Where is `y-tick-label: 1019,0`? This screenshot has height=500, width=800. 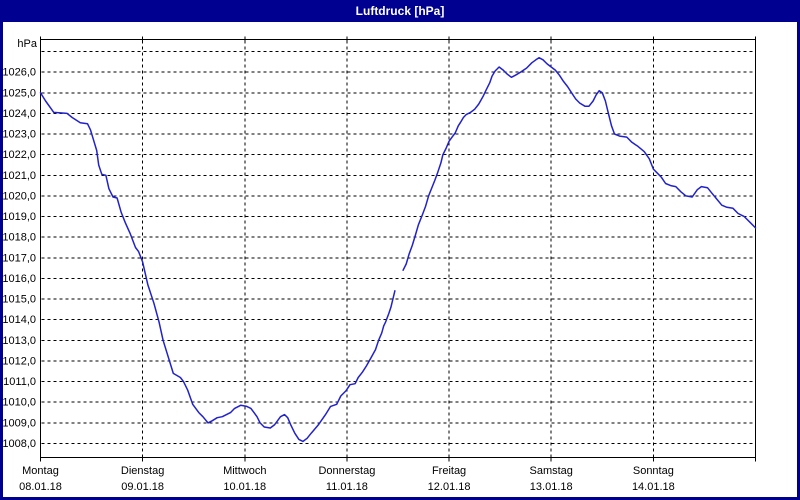 y-tick-label: 1019,0 is located at coordinates (19, 217).